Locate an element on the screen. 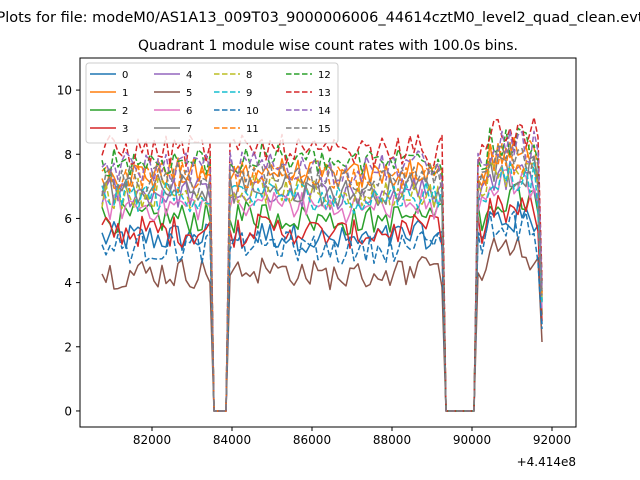 Image resolution: width=640 pixels, height=480 pixels. y-tick-label: 6 is located at coordinates (68, 219).